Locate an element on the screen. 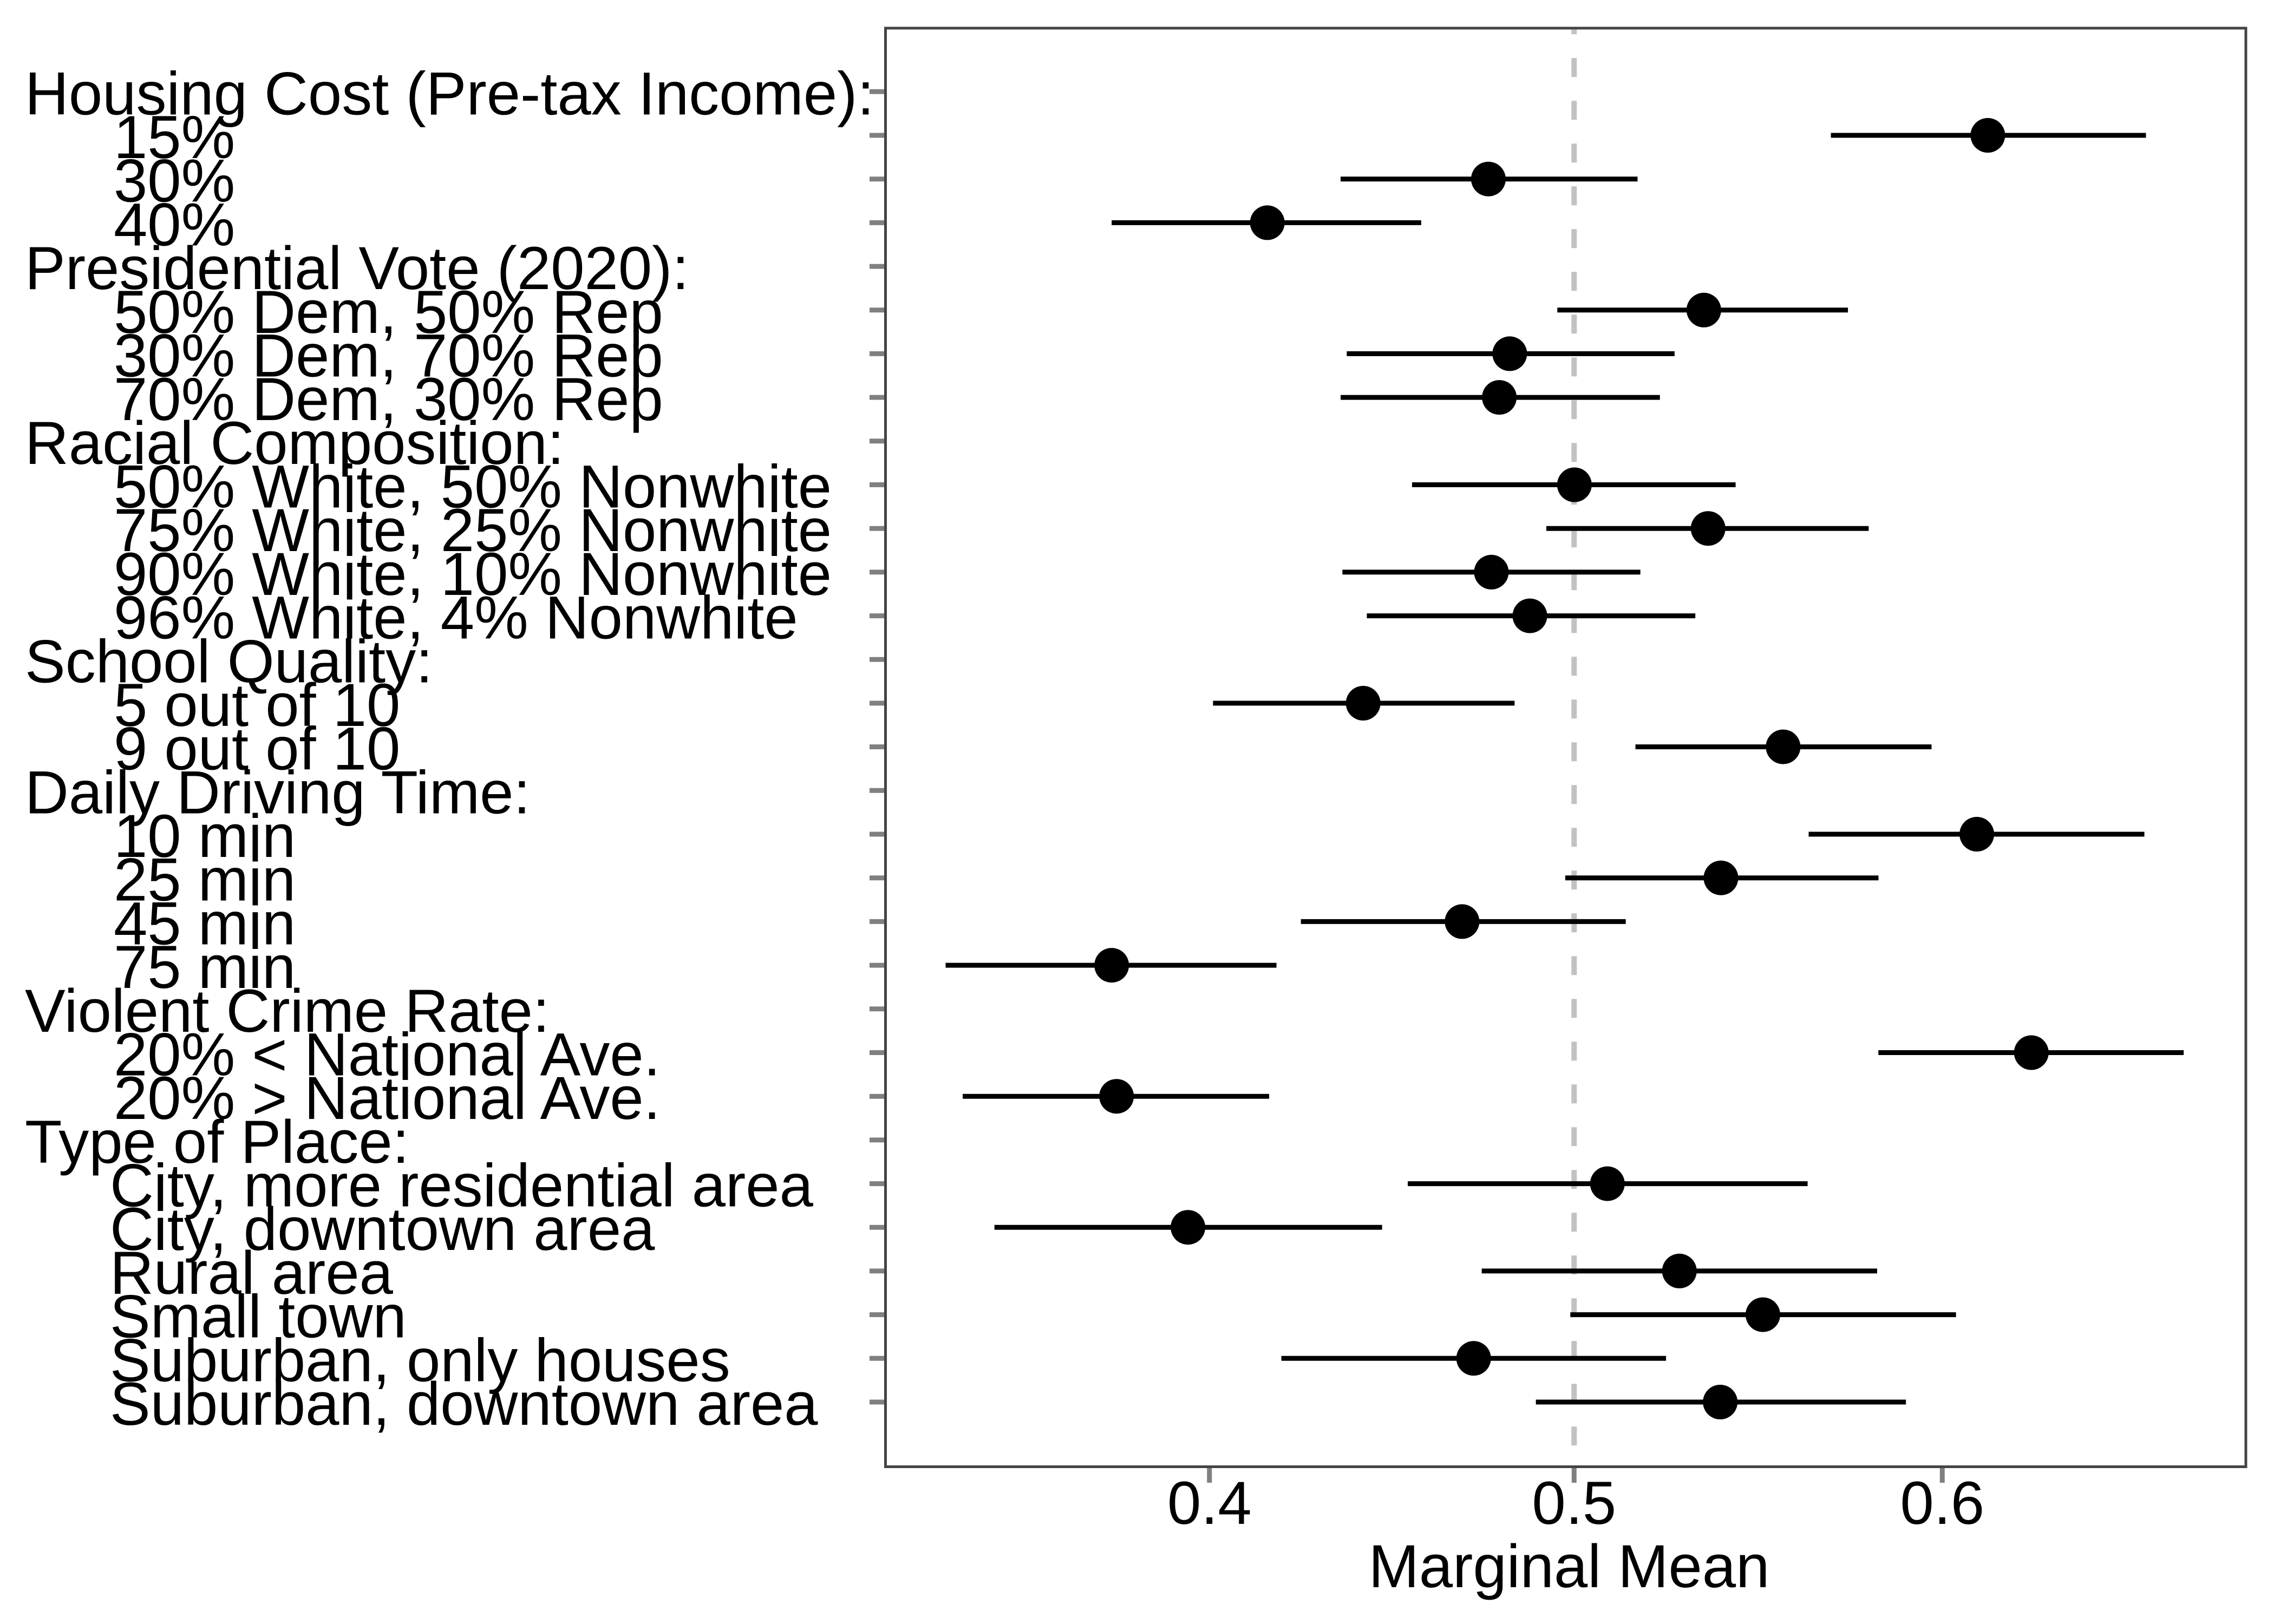 The height and width of the screenshot is (1624, 2274). svg-text: Type of Place: is located at coordinates (217, 1142).